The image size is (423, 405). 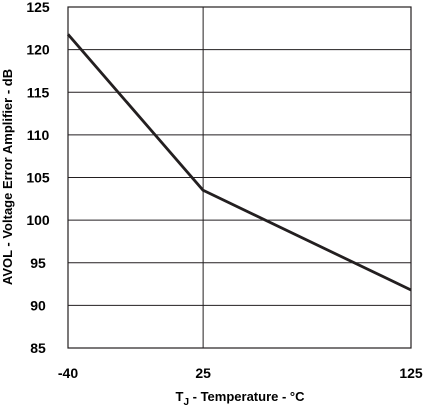 What do you see at coordinates (38, 135) in the screenshot?
I see `y-tick-label: 110` at bounding box center [38, 135].